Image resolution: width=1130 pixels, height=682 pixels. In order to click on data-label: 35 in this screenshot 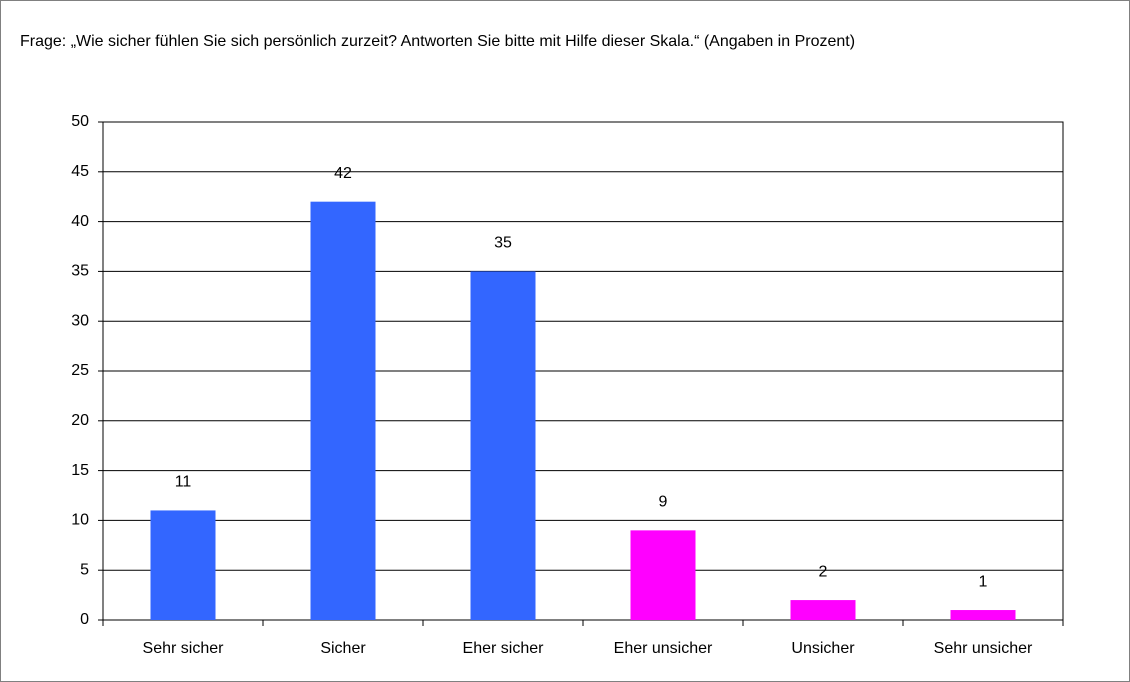, I will do `click(503, 243)`.